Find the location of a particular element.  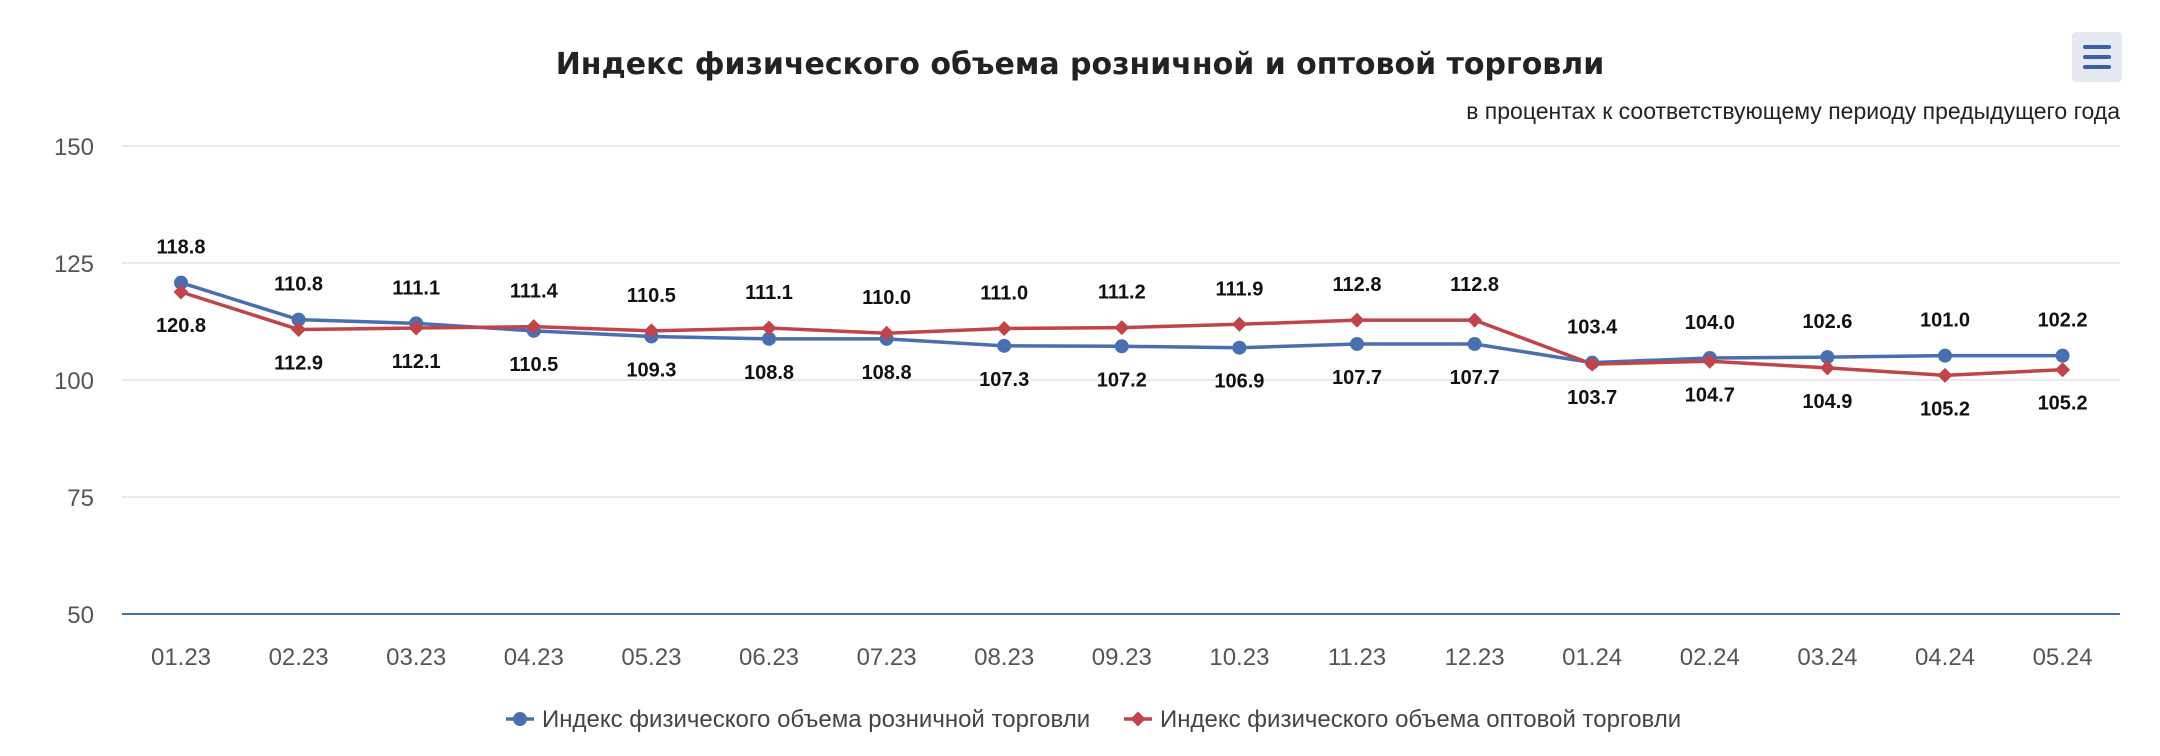

x-tick-label: 03.23 is located at coordinates (416, 657).